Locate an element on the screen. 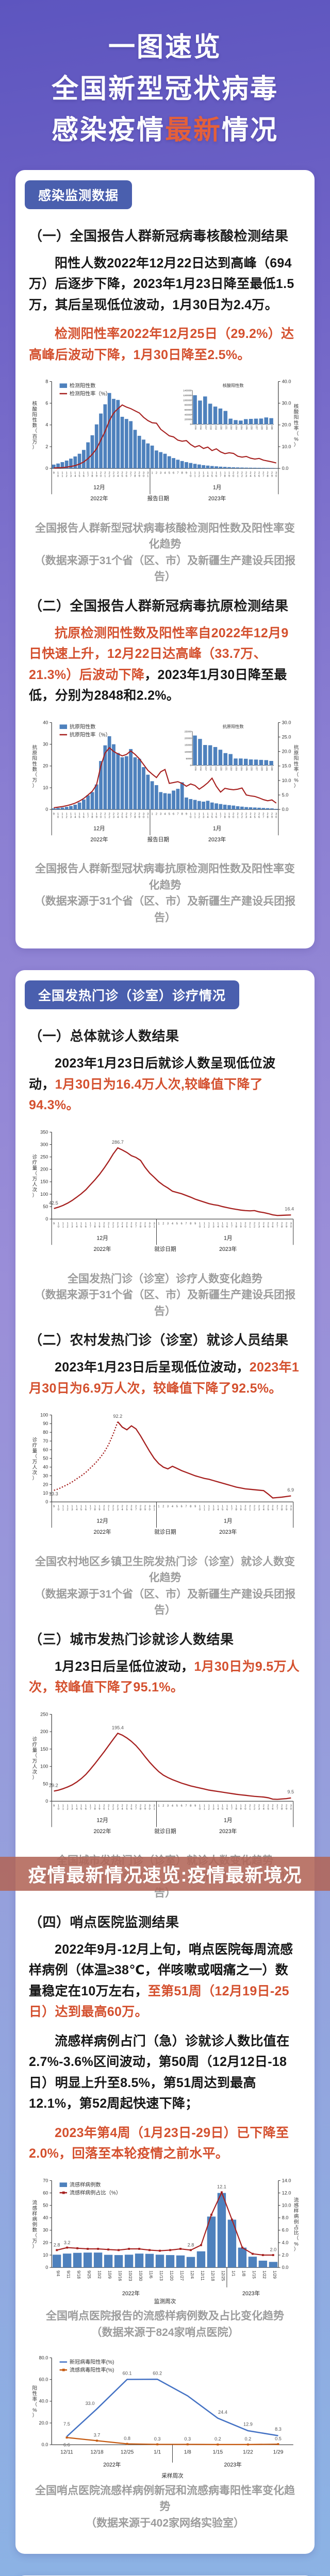  svg-text: 1/16 is located at coordinates (201, 768).